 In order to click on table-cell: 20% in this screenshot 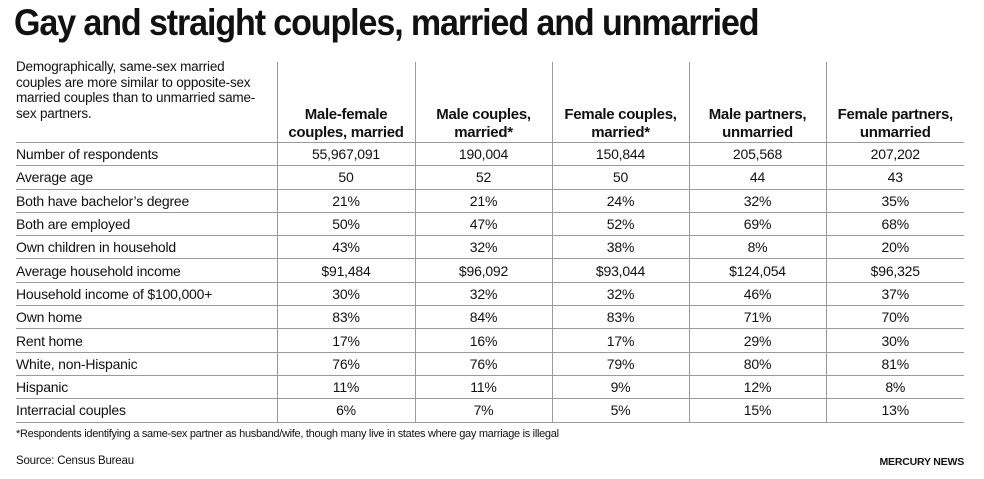, I will do `click(894, 247)`.